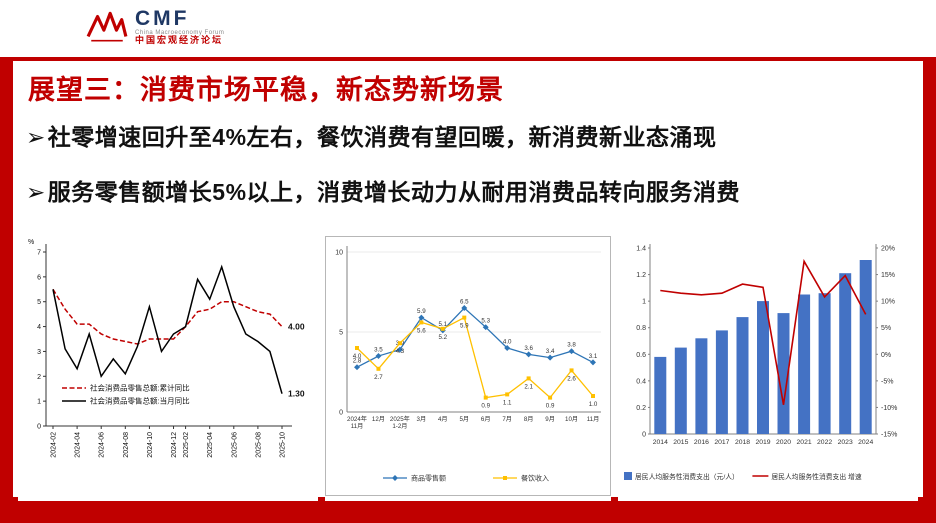  Describe the element at coordinates (687, 476) in the screenshot. I see `svg-text: 居民人均服务性消费支出（元/人）` at that location.